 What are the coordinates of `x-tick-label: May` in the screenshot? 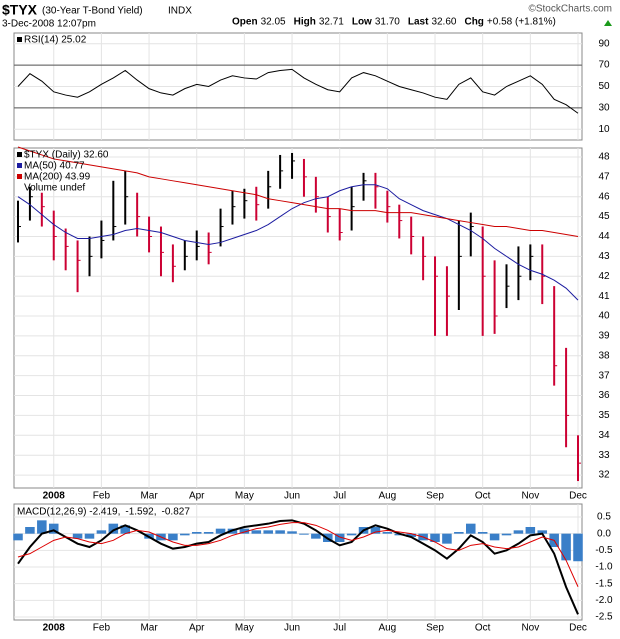 It's located at (244, 628).